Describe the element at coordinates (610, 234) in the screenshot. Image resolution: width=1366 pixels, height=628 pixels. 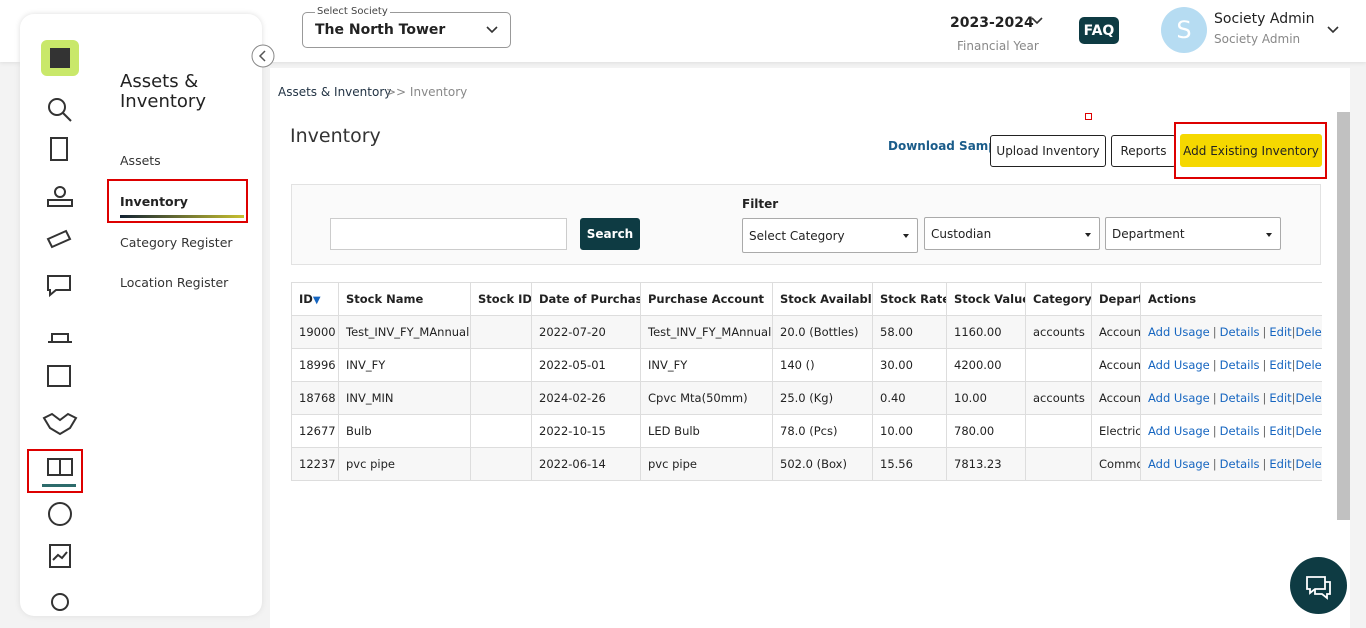
I see `search-button: Search` at that location.